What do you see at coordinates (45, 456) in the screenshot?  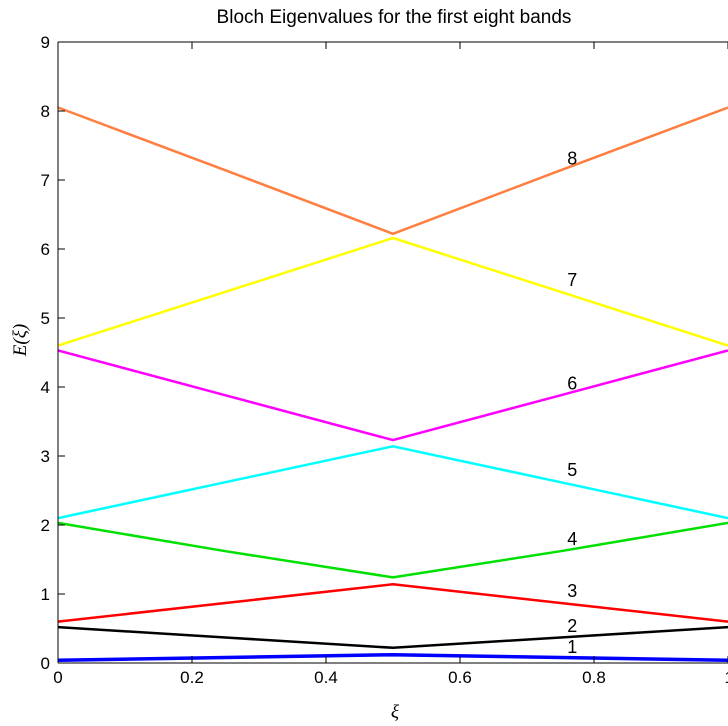 I see `y-tick-label: 3` at bounding box center [45, 456].